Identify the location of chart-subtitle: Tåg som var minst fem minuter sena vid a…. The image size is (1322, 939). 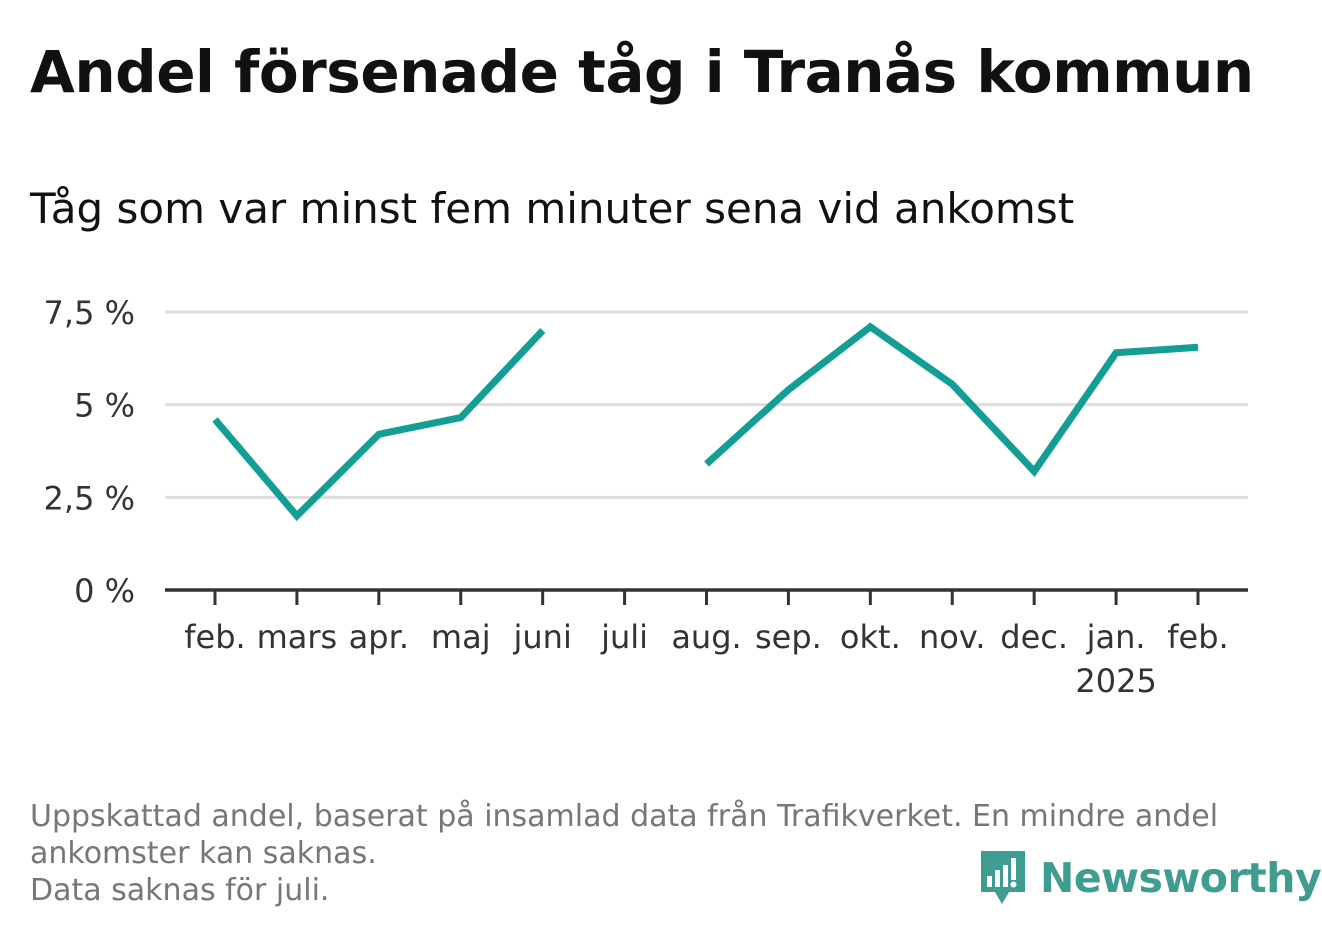
(552, 208).